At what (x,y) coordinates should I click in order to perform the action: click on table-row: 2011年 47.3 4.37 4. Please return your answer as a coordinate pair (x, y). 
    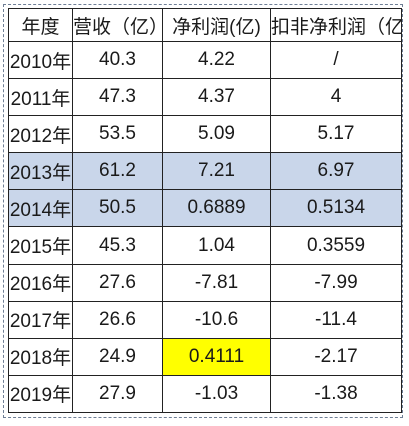
    Looking at the image, I should click on (205, 97).